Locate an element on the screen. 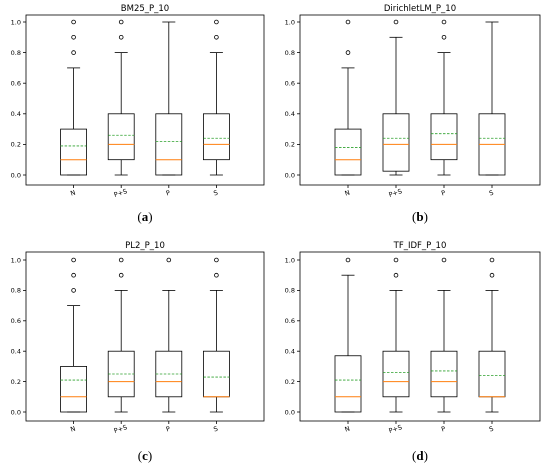 This screenshot has height=467, width=550. chart-title: TF_IDF_P_10 is located at coordinates (420, 246).